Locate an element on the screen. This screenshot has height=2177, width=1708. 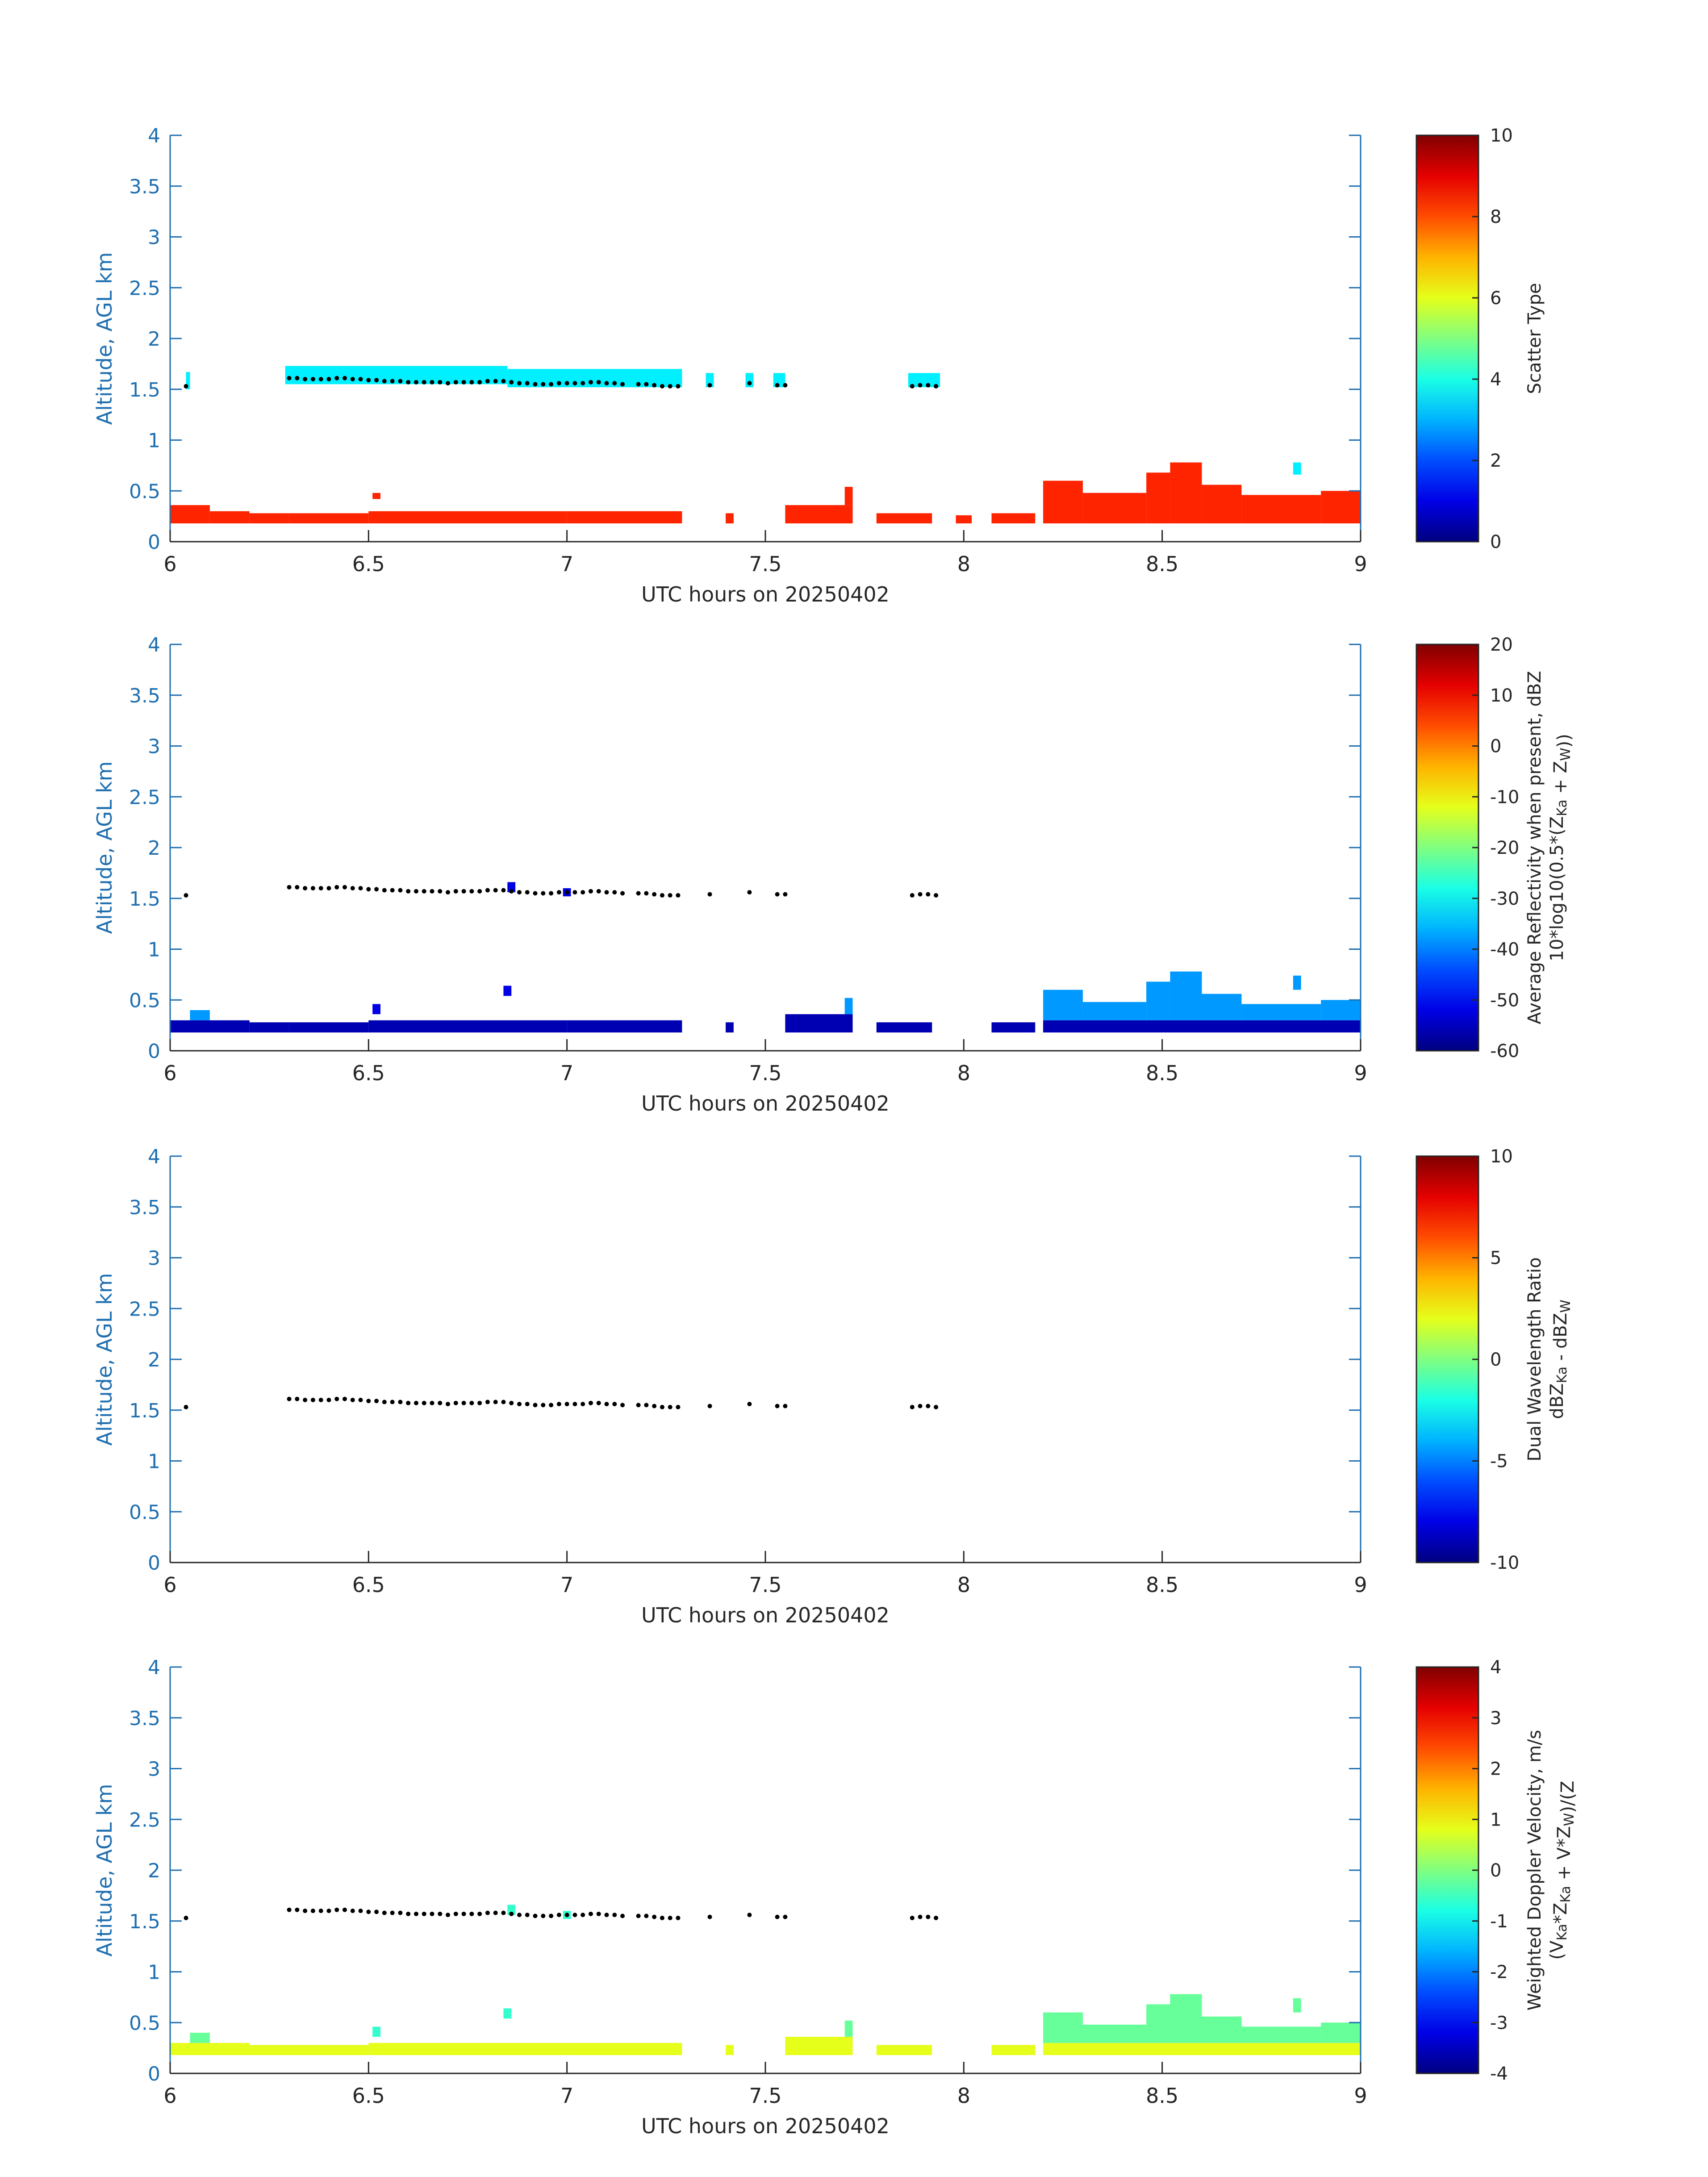
colorbar-tick-label: 3 is located at coordinates (1495, 1718).